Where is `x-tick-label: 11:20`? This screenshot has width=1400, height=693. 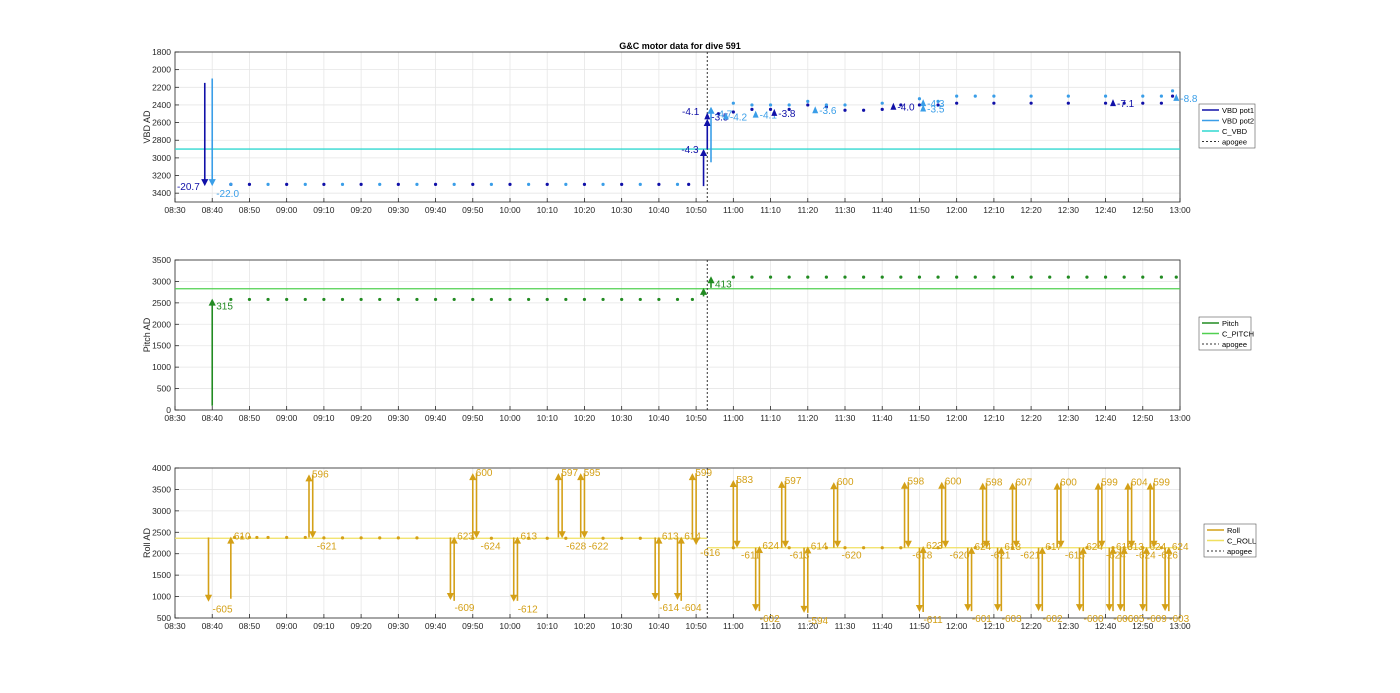 x-tick-label: 11:20 is located at coordinates (807, 210).